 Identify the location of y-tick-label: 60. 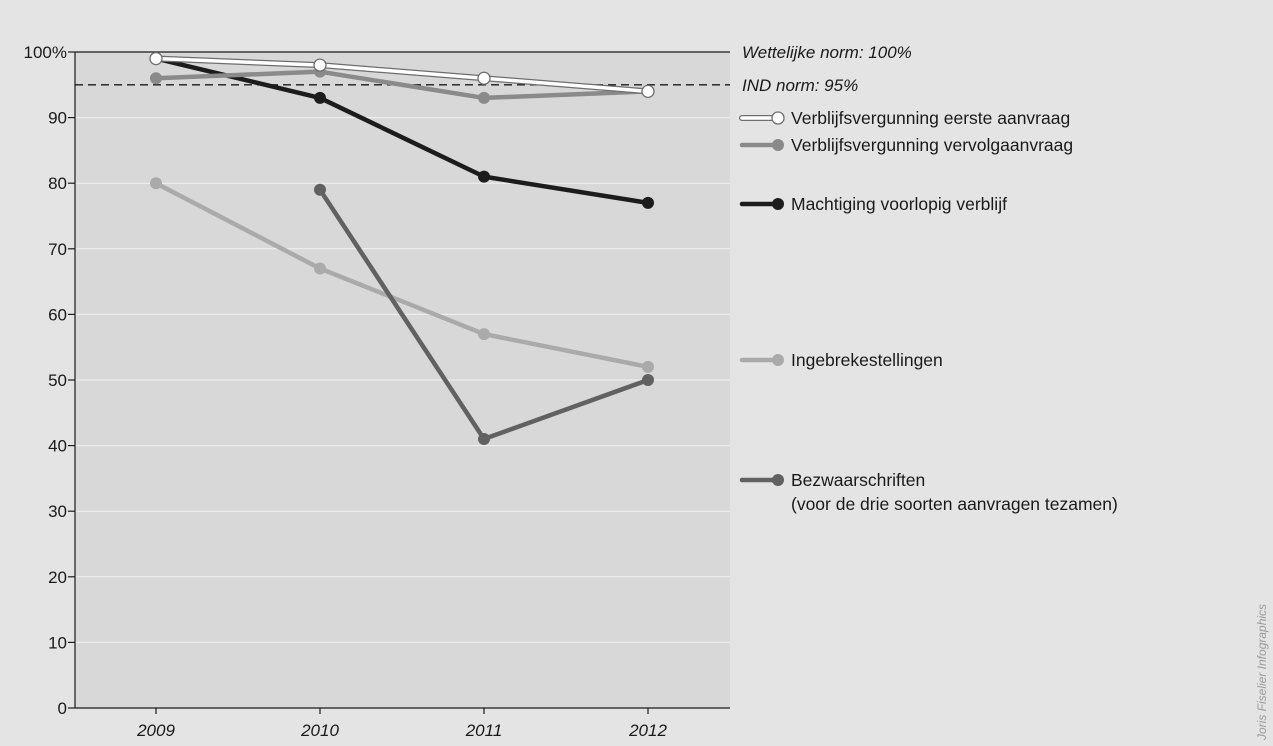
(57, 314).